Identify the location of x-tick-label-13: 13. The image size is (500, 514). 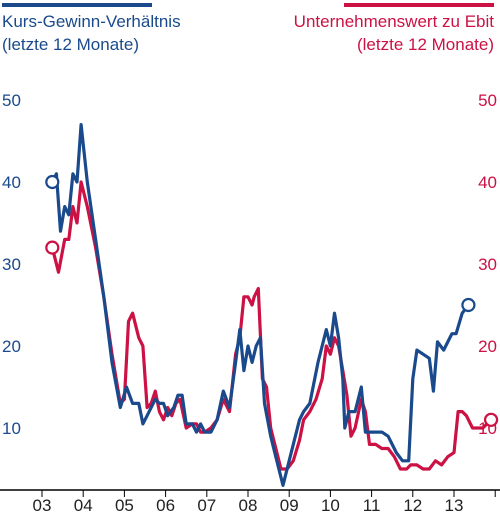
(454, 505).